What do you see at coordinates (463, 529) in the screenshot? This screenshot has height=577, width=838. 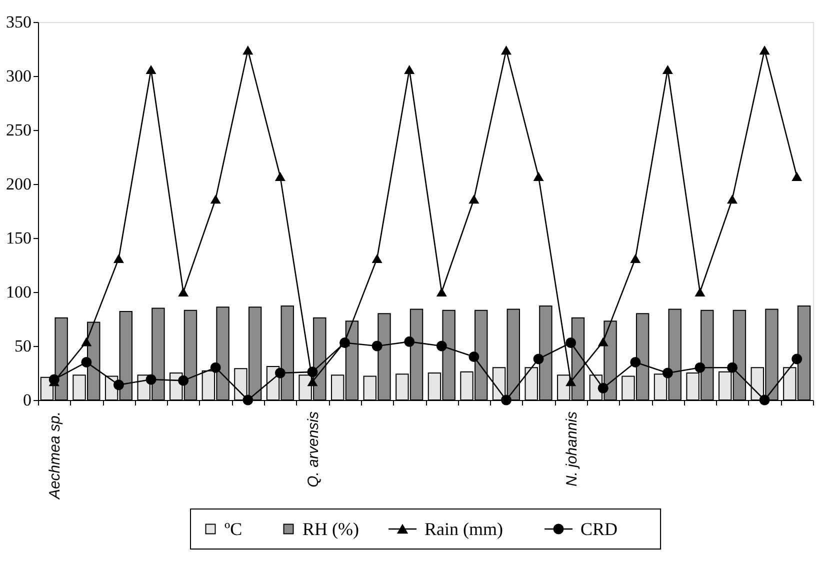 I see `legend-label: Rain (mm)` at bounding box center [463, 529].